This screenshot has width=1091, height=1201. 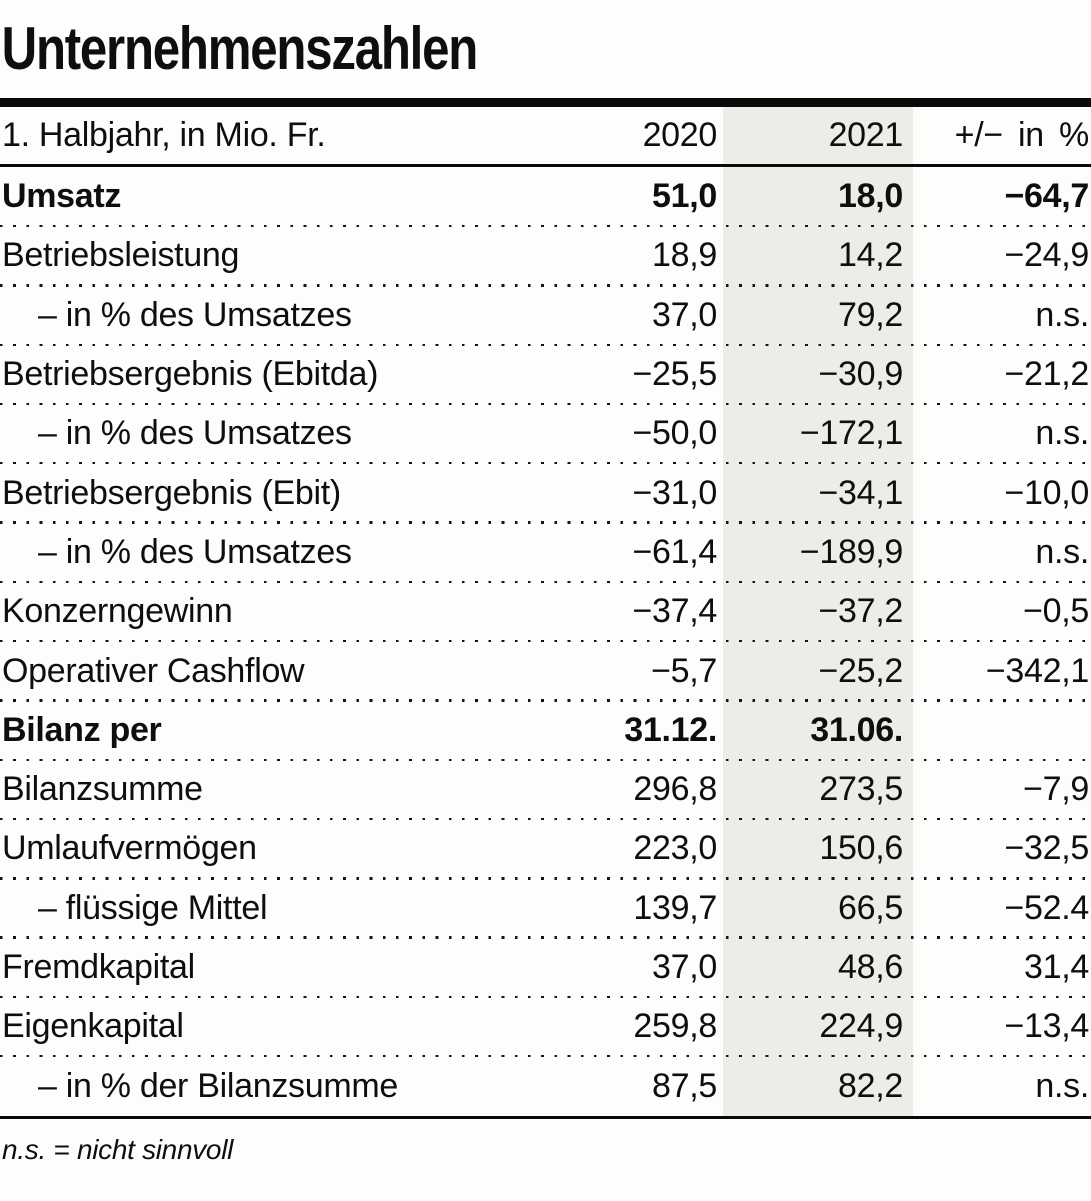 I want to click on value-change, so click(x=1002, y=730).